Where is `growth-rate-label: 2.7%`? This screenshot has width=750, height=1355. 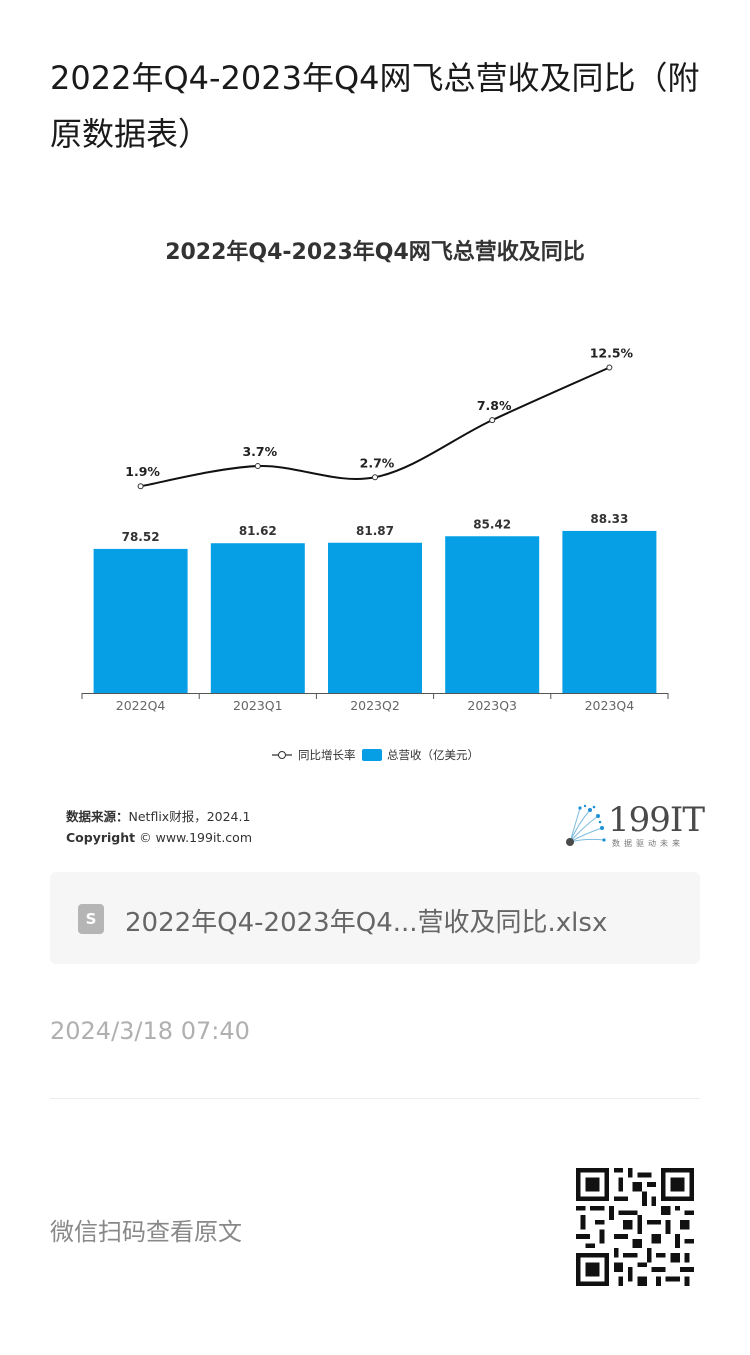
growth-rate-label: 2.7% is located at coordinates (377, 462).